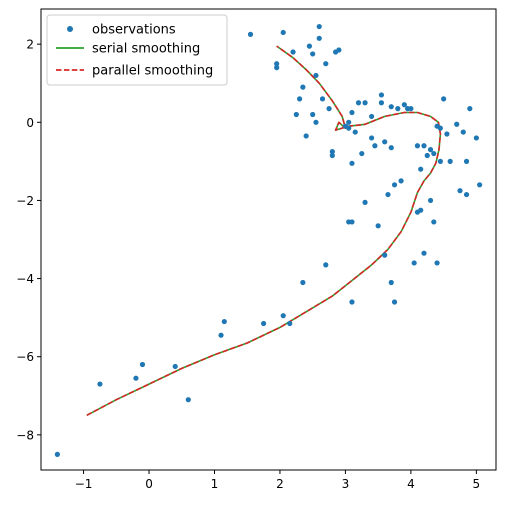  I want to click on x-tick-label: 1, so click(215, 484).